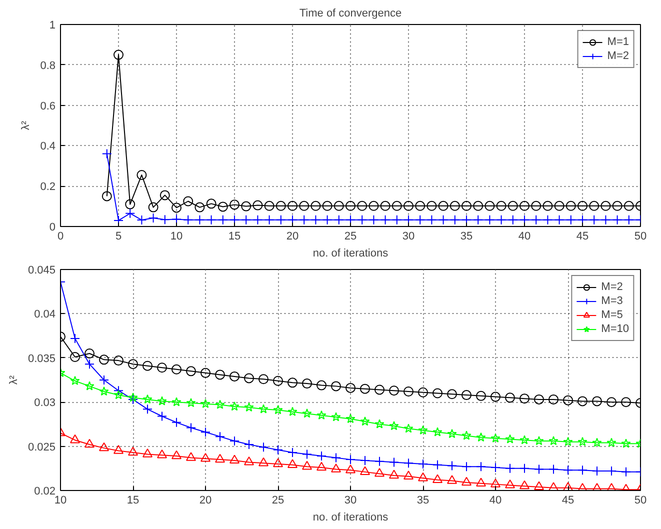 The width and height of the screenshot is (661, 529). What do you see at coordinates (52, 228) in the screenshot?
I see `y-tick-label: 0` at bounding box center [52, 228].